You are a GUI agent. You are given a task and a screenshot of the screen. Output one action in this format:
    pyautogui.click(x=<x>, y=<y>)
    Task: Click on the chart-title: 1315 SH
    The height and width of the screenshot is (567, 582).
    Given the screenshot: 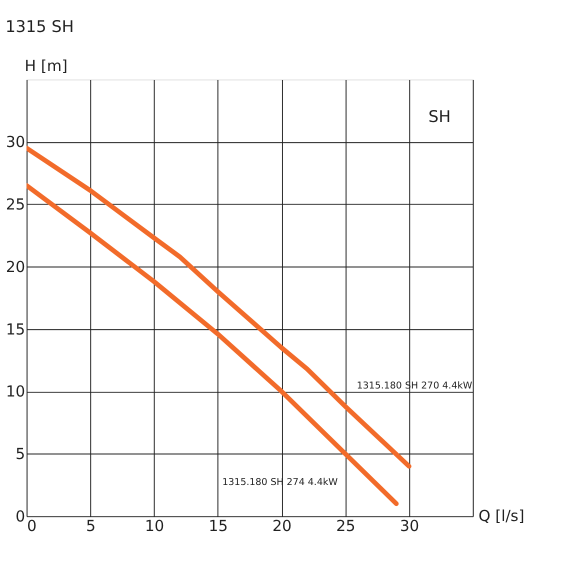 What is the action you would take?
    pyautogui.click(x=39, y=26)
    